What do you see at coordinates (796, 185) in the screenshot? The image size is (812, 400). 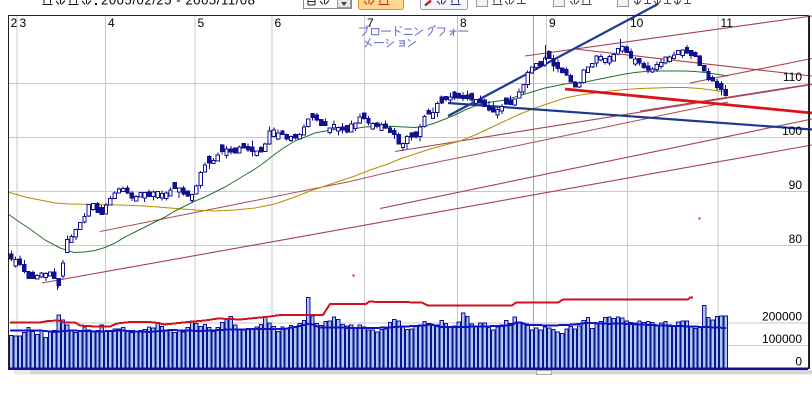 I see `svg-text: 90` at bounding box center [796, 185].